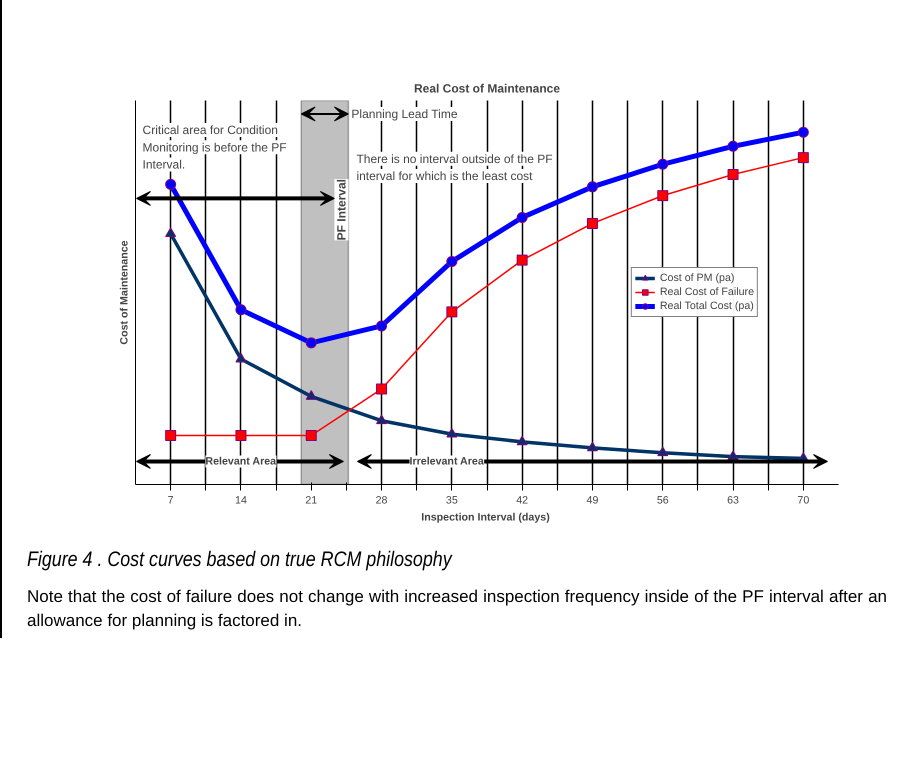 The width and height of the screenshot is (917, 773). Describe the element at coordinates (311, 500) in the screenshot. I see `x-tick-label: 21` at that location.